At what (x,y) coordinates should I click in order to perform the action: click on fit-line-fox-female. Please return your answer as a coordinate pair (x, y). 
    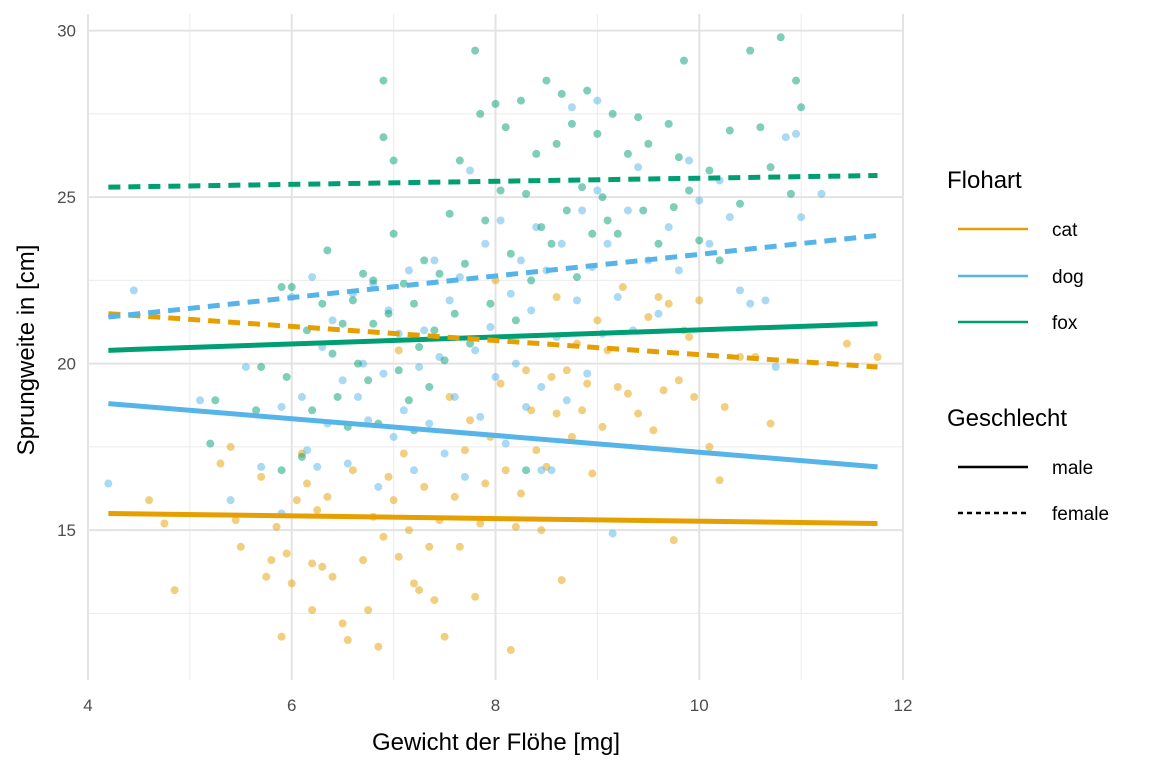
    Looking at the image, I should click on (493, 181).